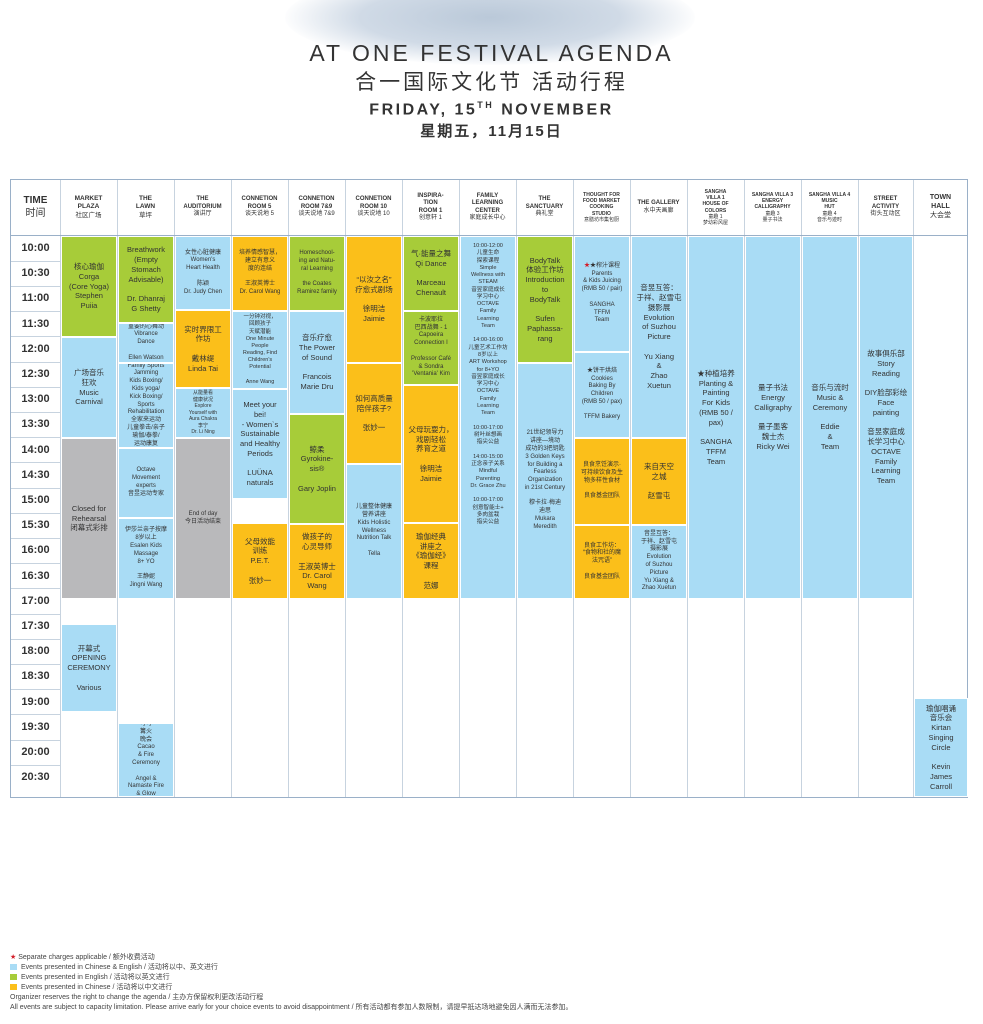  Describe the element at coordinates (35, 500) in the screenshot. I see `time-label: 15:00` at that location.